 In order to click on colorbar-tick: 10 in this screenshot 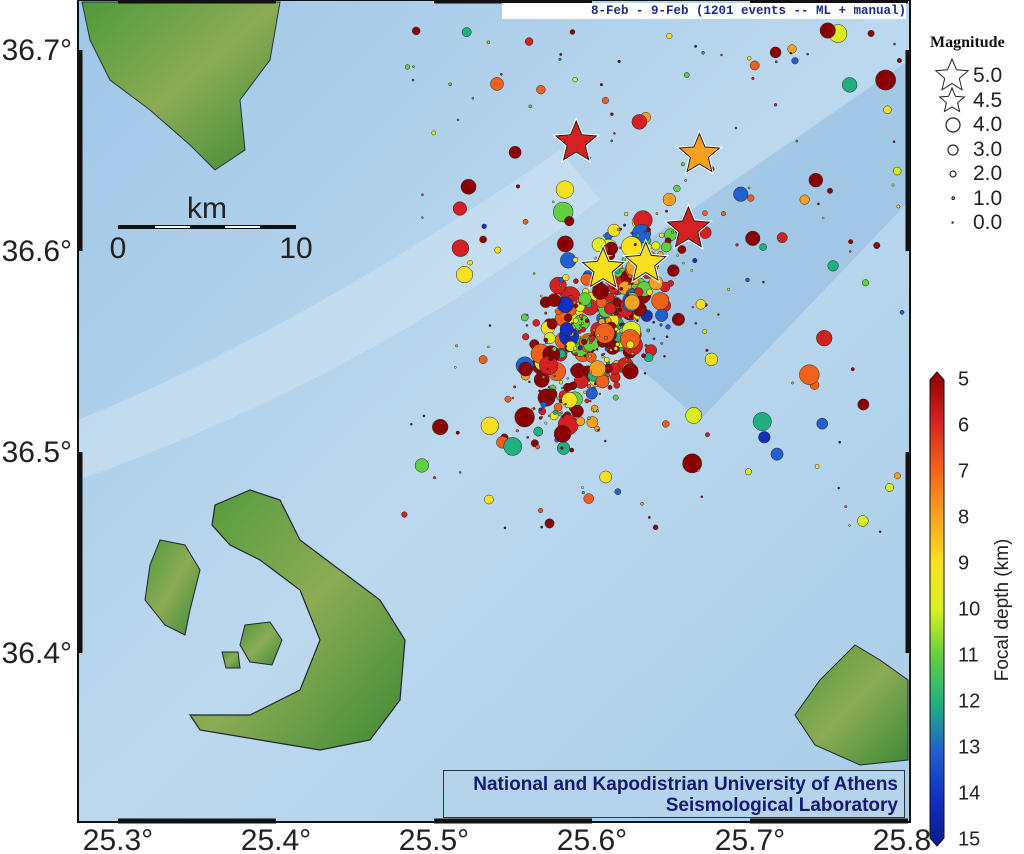, I will do `click(969, 609)`.